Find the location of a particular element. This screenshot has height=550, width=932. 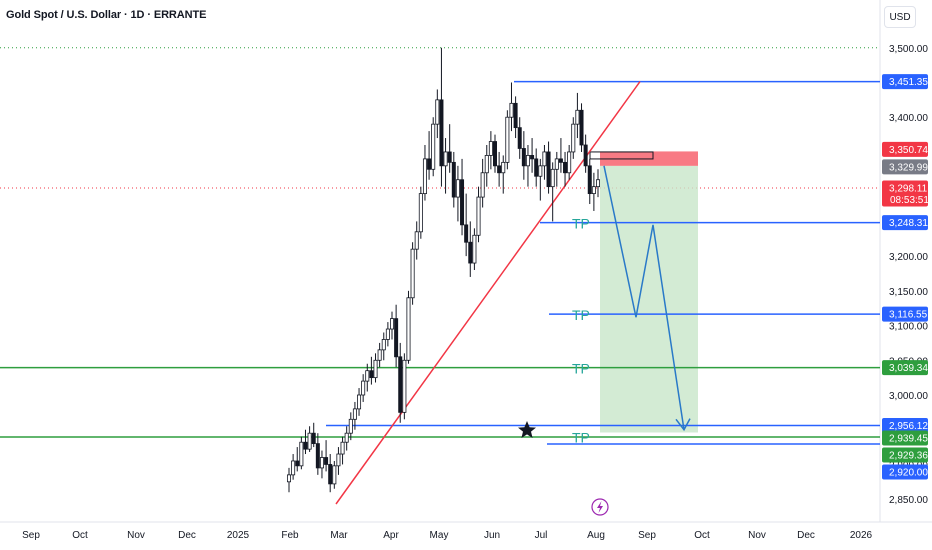

lightning-glyph is located at coordinates (600, 507).